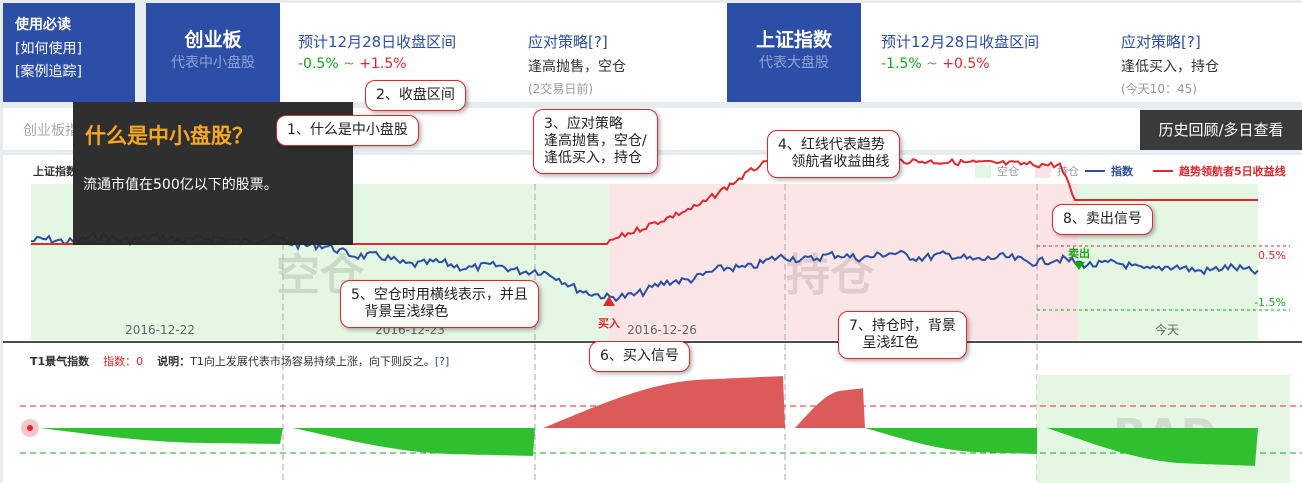 The height and width of the screenshot is (483, 1302). I want to click on how-to-use-link: [如何使用], so click(48, 49).